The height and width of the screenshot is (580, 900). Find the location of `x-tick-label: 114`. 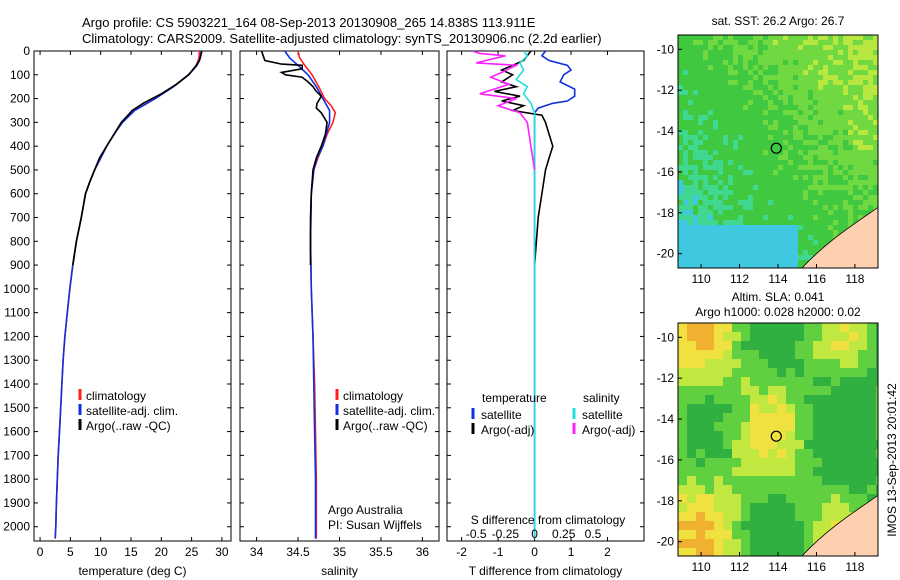

x-tick-label: 114 is located at coordinates (777, 567).